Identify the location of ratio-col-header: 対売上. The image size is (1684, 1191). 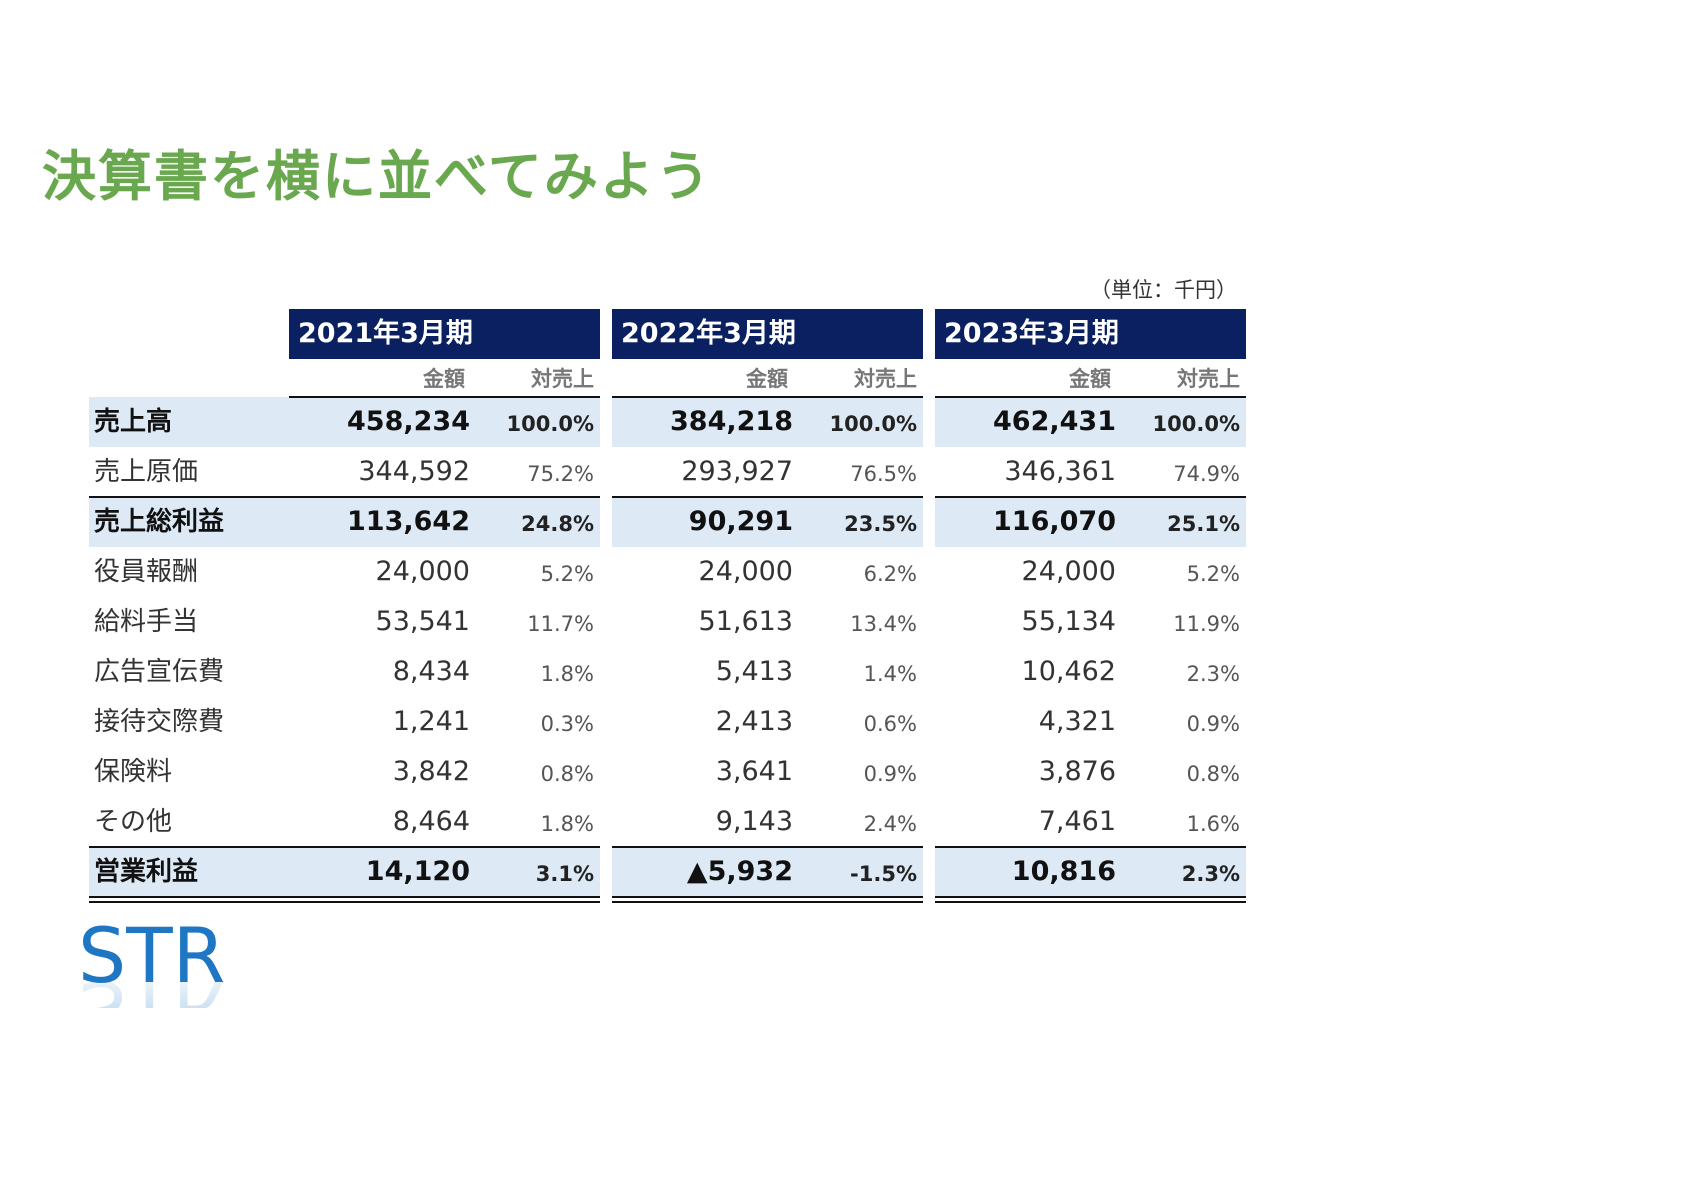
(562, 379).